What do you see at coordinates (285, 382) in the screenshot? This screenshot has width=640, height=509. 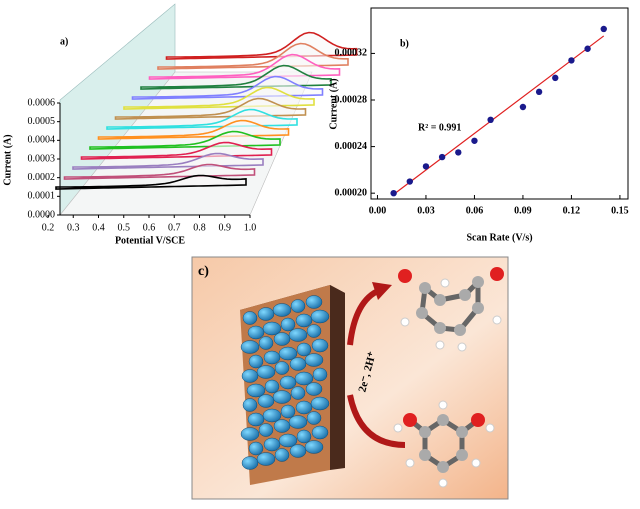 I see `nanoparticles` at bounding box center [285, 382].